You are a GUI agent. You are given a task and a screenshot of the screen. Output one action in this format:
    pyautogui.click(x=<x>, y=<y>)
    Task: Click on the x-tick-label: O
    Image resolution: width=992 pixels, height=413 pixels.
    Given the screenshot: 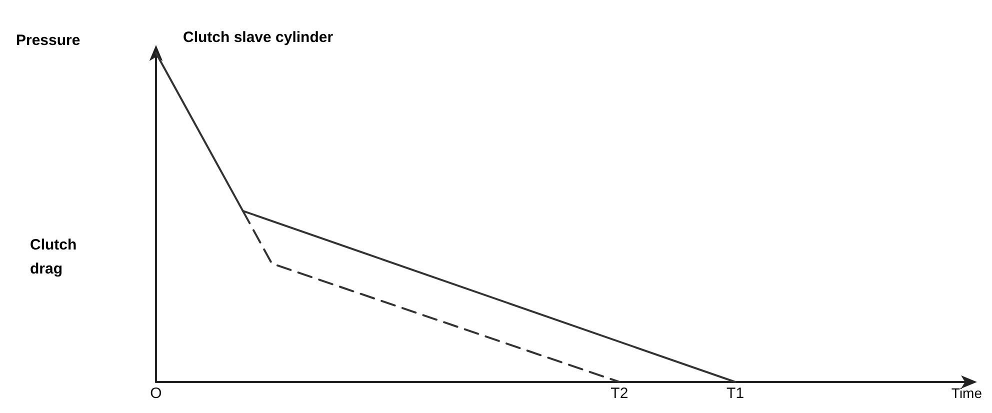 What is the action you would take?
    pyautogui.click(x=156, y=393)
    